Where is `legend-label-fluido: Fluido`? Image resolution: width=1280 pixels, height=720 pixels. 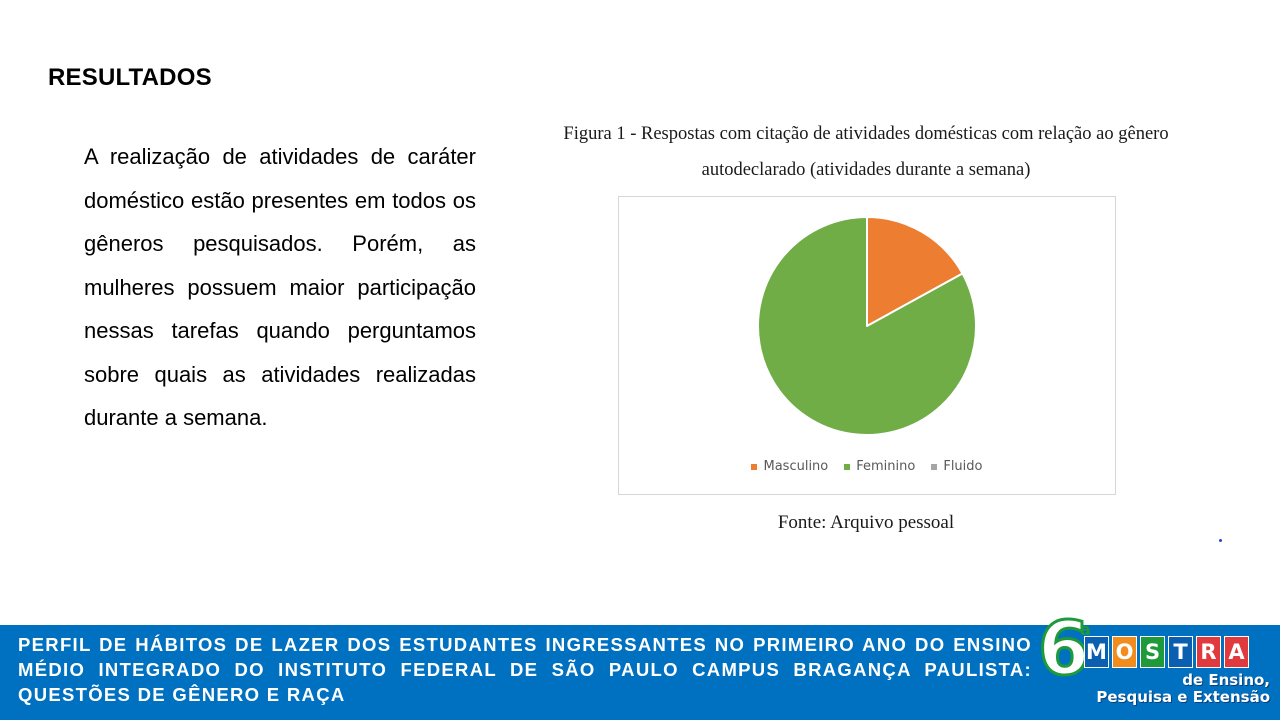 legend-label-fluido: Fluido is located at coordinates (963, 466).